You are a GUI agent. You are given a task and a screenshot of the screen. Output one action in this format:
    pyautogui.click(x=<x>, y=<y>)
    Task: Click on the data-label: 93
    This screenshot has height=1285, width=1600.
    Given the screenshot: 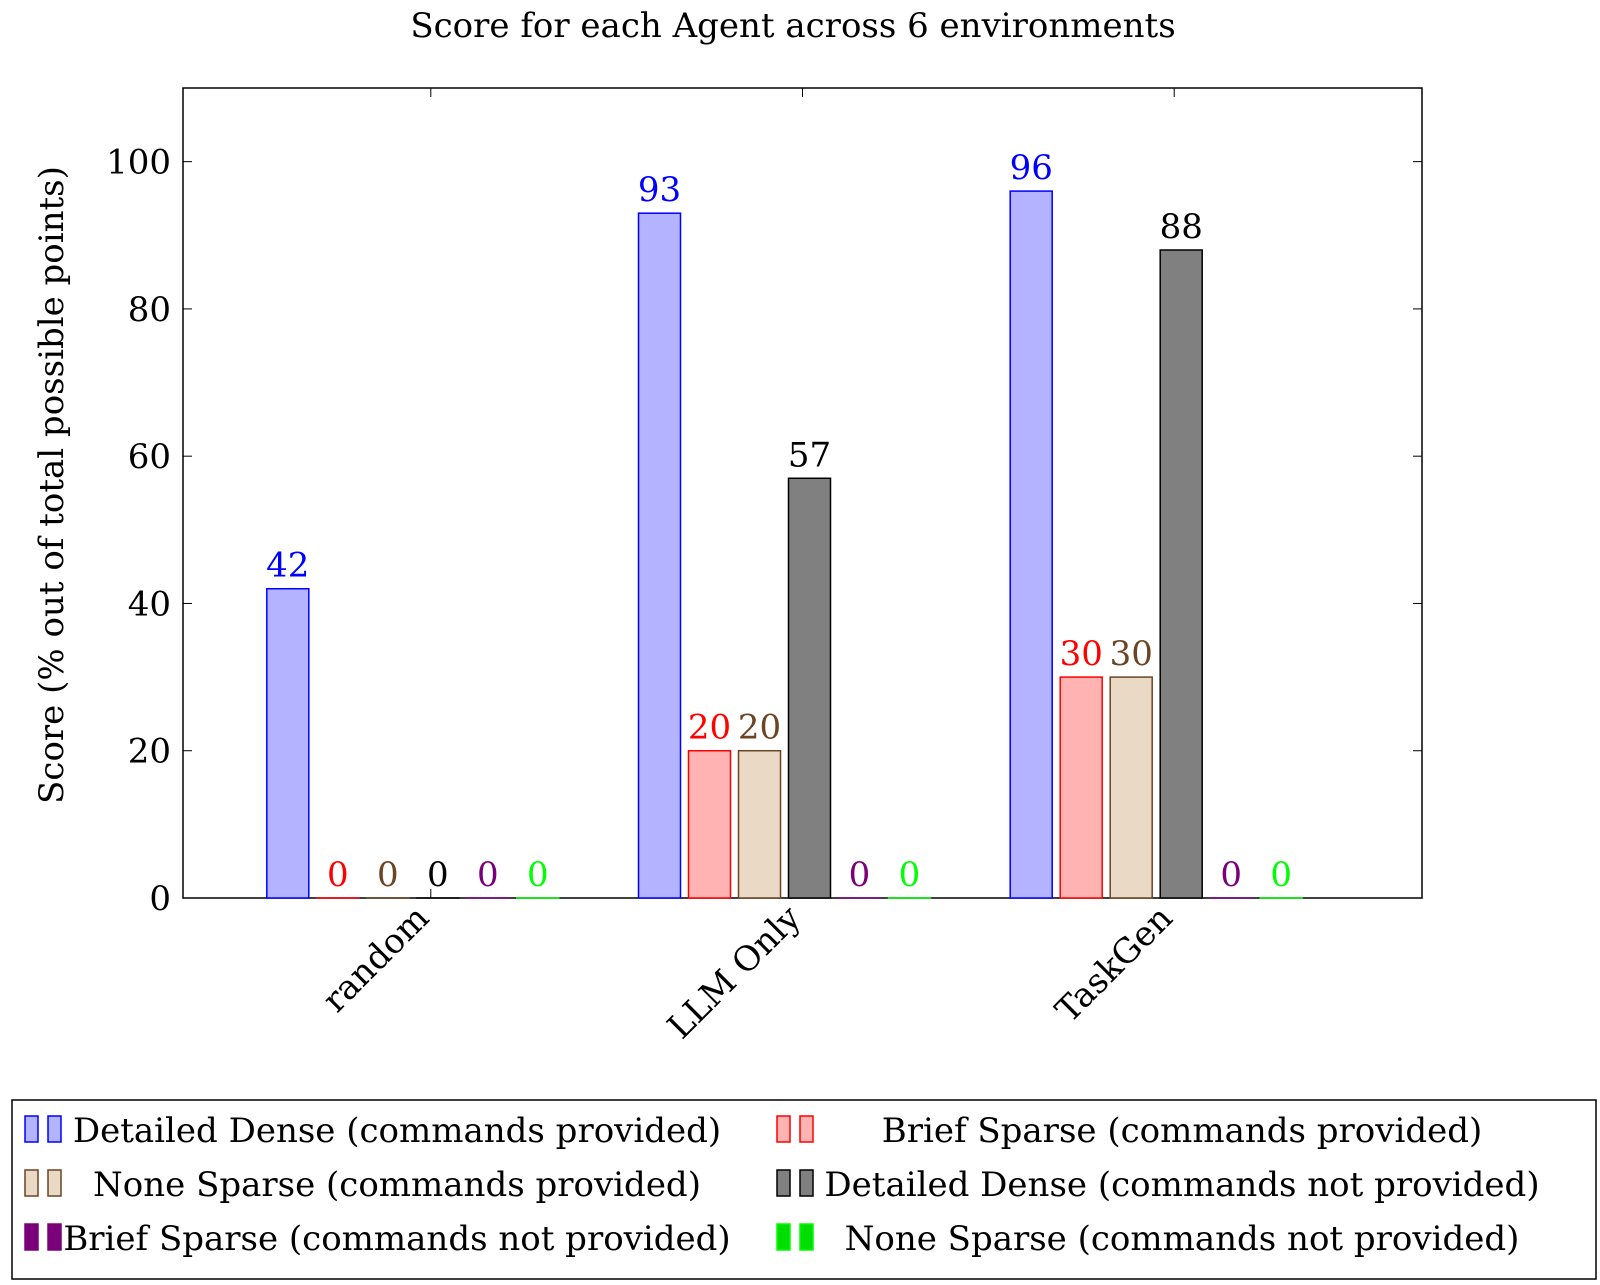 What is the action you would take?
    pyautogui.click(x=659, y=190)
    